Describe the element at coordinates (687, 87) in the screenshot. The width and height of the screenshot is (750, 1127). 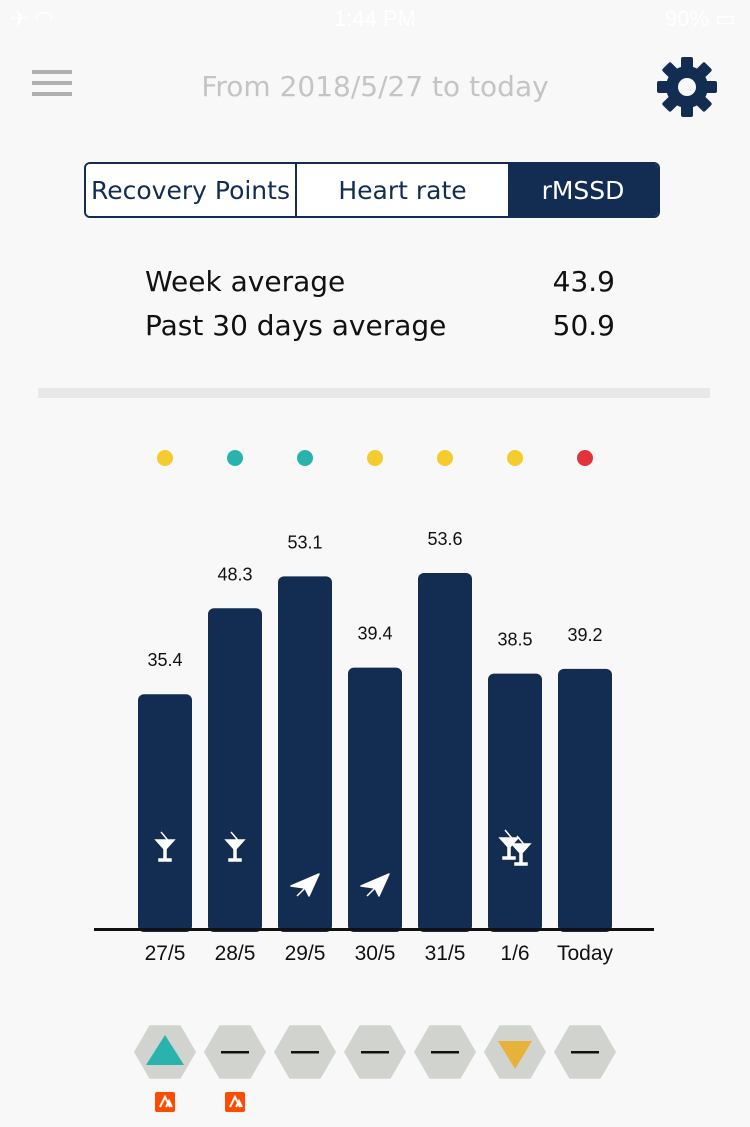
I see `gear-icon` at that location.